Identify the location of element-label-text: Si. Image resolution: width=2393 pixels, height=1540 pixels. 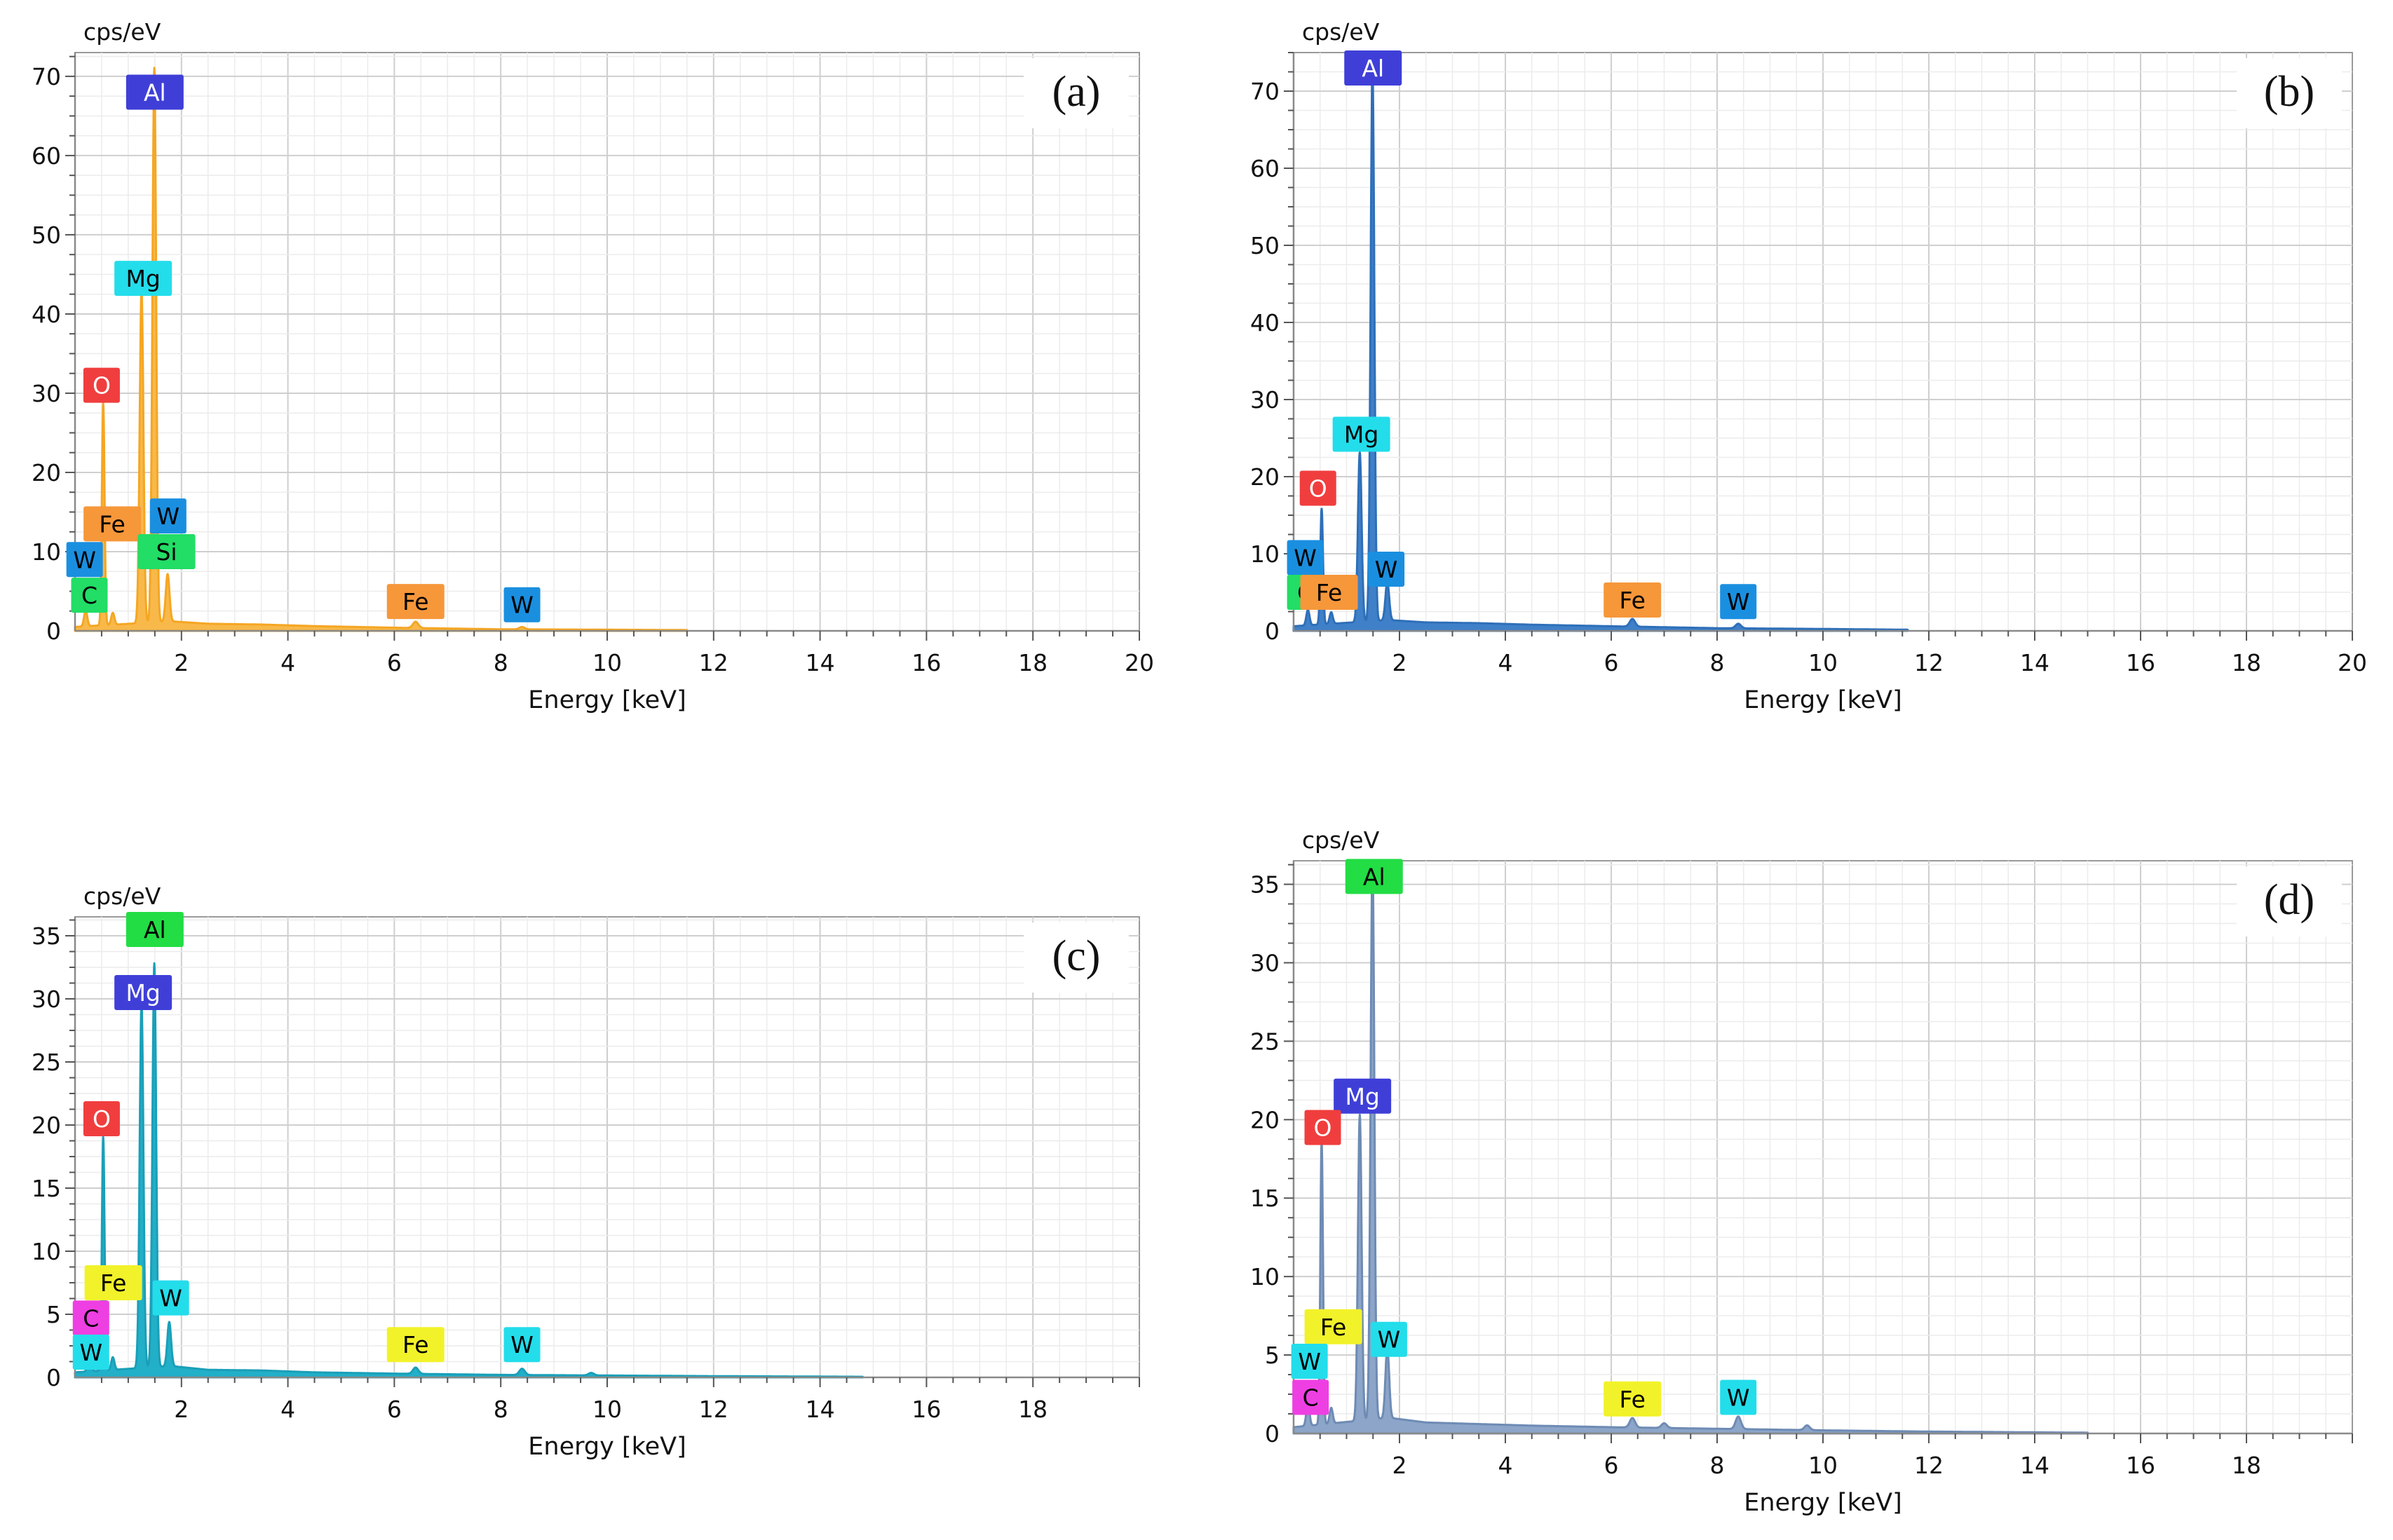
(166, 552).